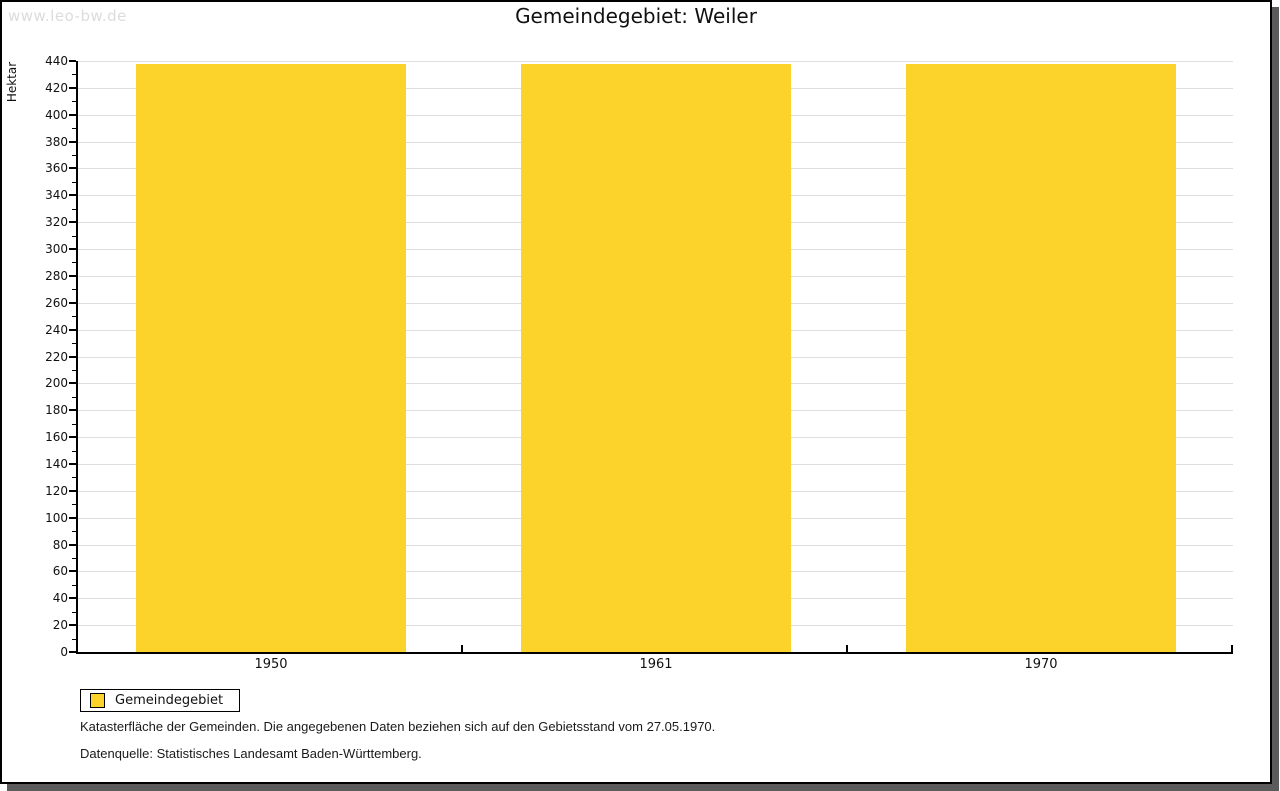  What do you see at coordinates (56, 195) in the screenshot?
I see `y-axis-label: 340` at bounding box center [56, 195].